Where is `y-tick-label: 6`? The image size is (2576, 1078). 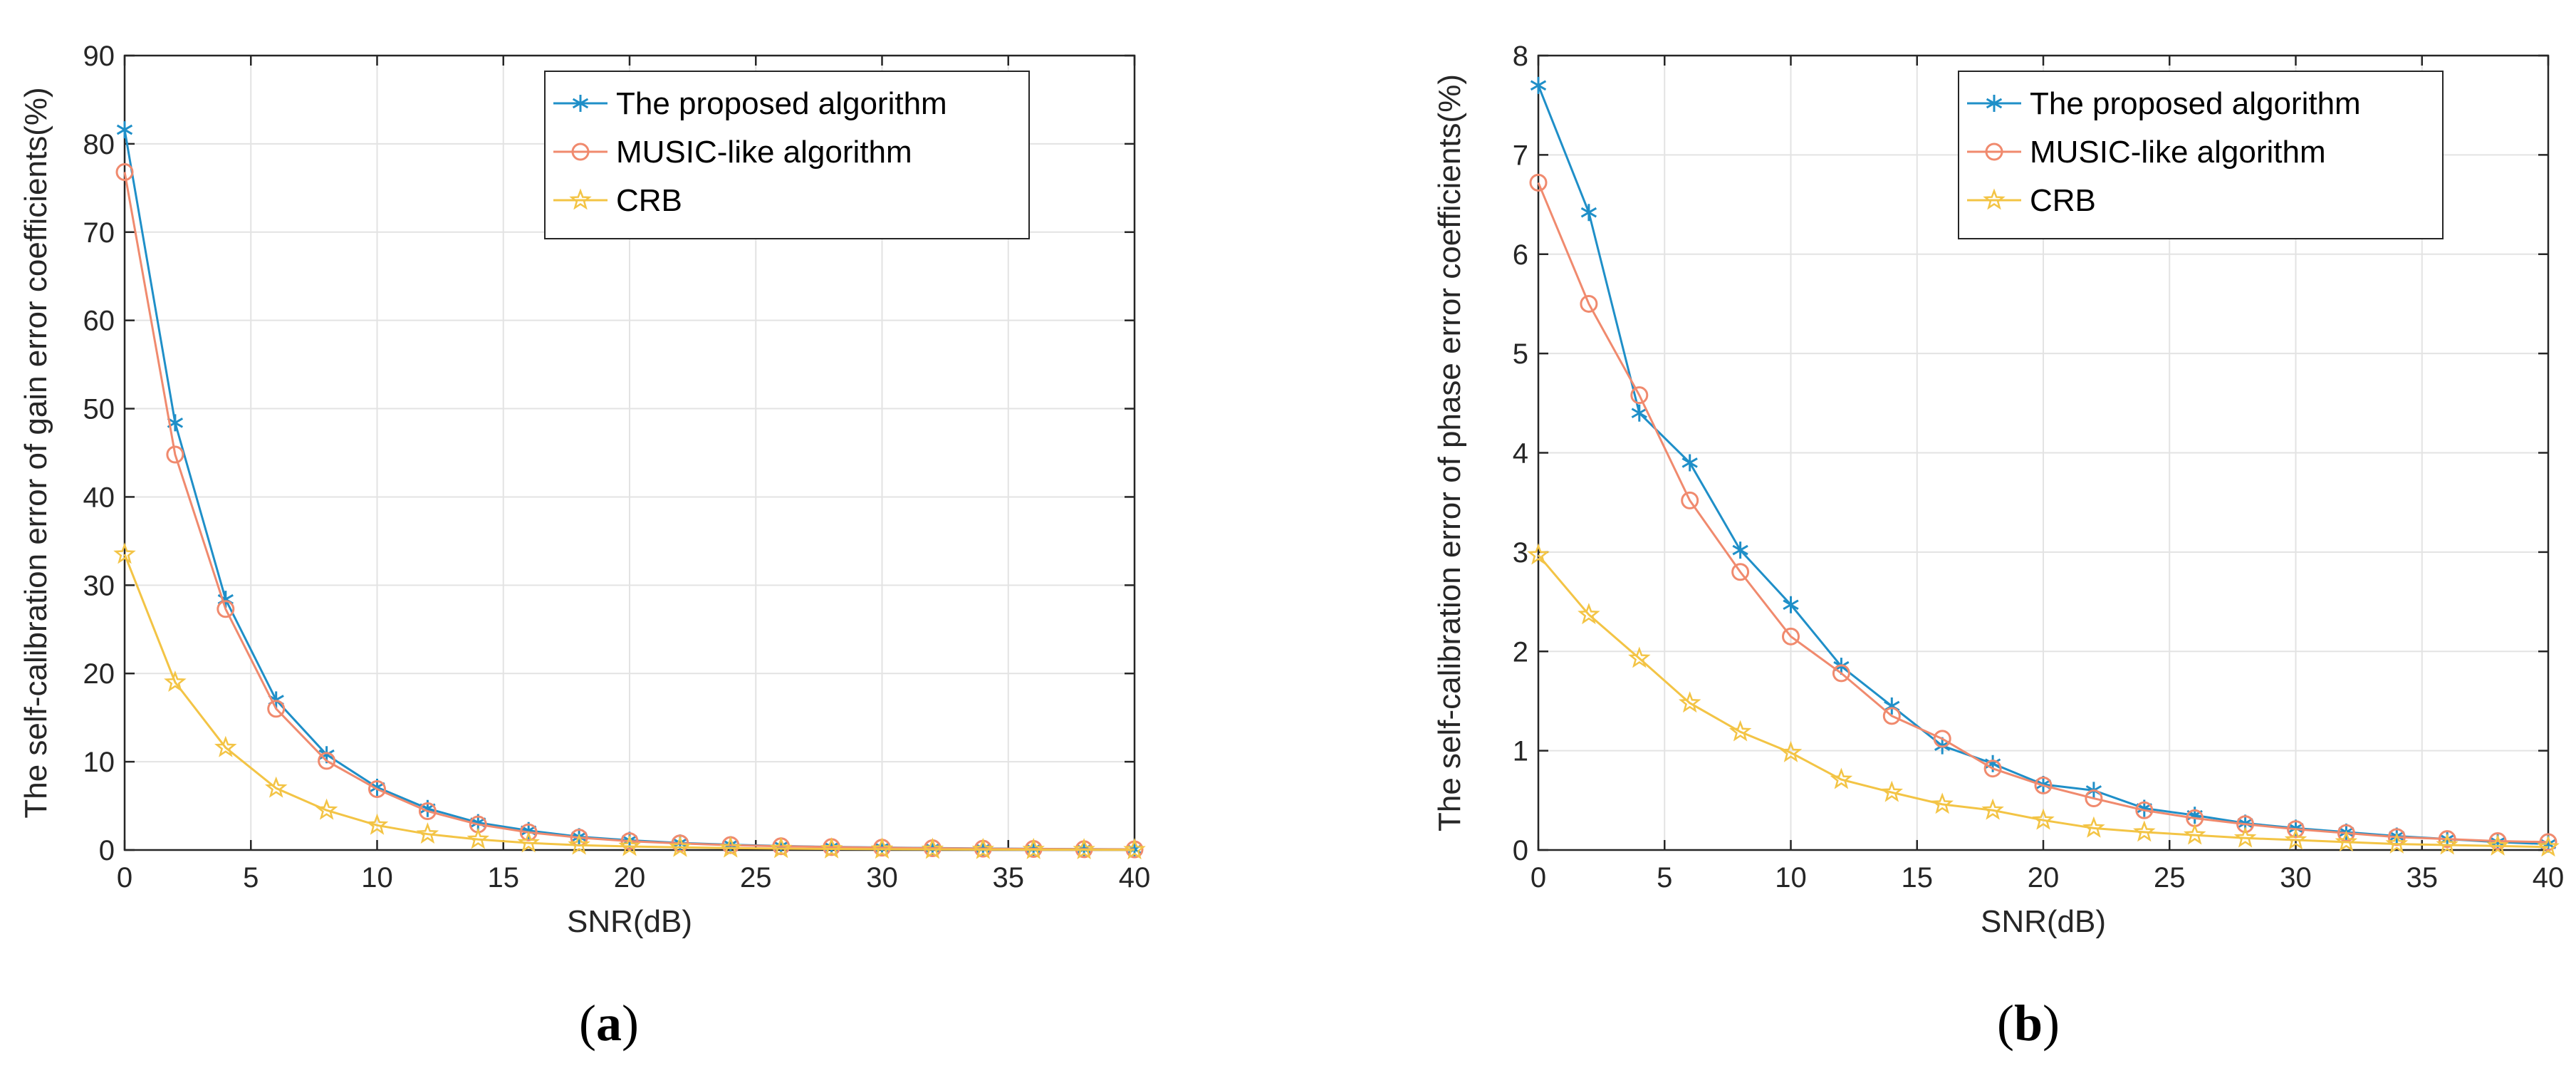
y-tick-label: 6 is located at coordinates (1520, 255).